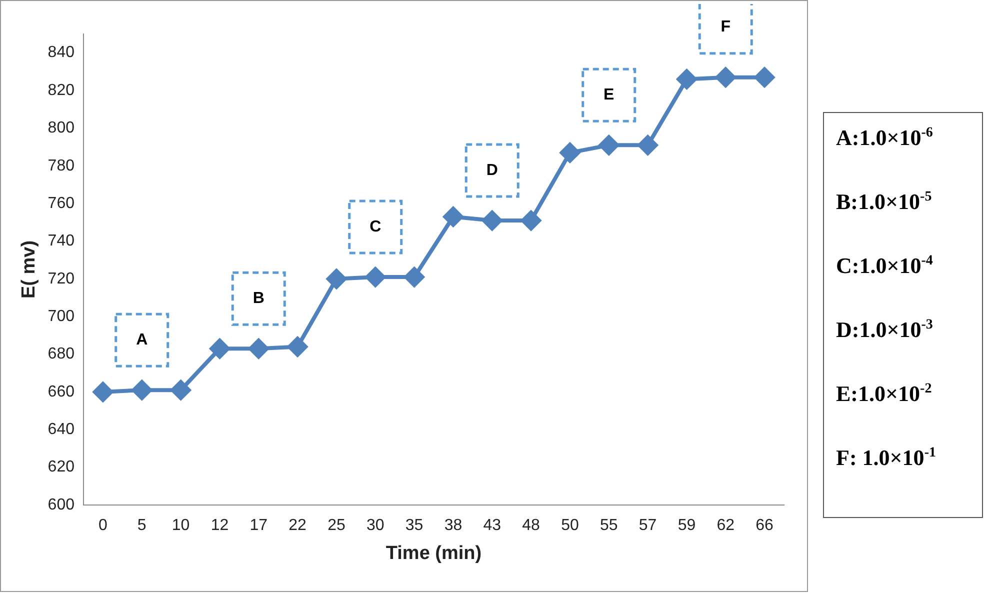 This screenshot has height=595, width=989. Describe the element at coordinates (765, 525) in the screenshot. I see `x-tick-label: 66` at that location.